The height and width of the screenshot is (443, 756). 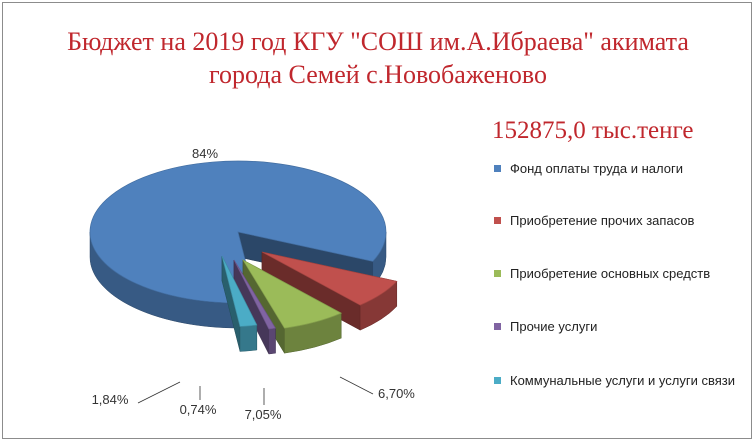 I want to click on legend-swatch-utilities, so click(x=497, y=380).